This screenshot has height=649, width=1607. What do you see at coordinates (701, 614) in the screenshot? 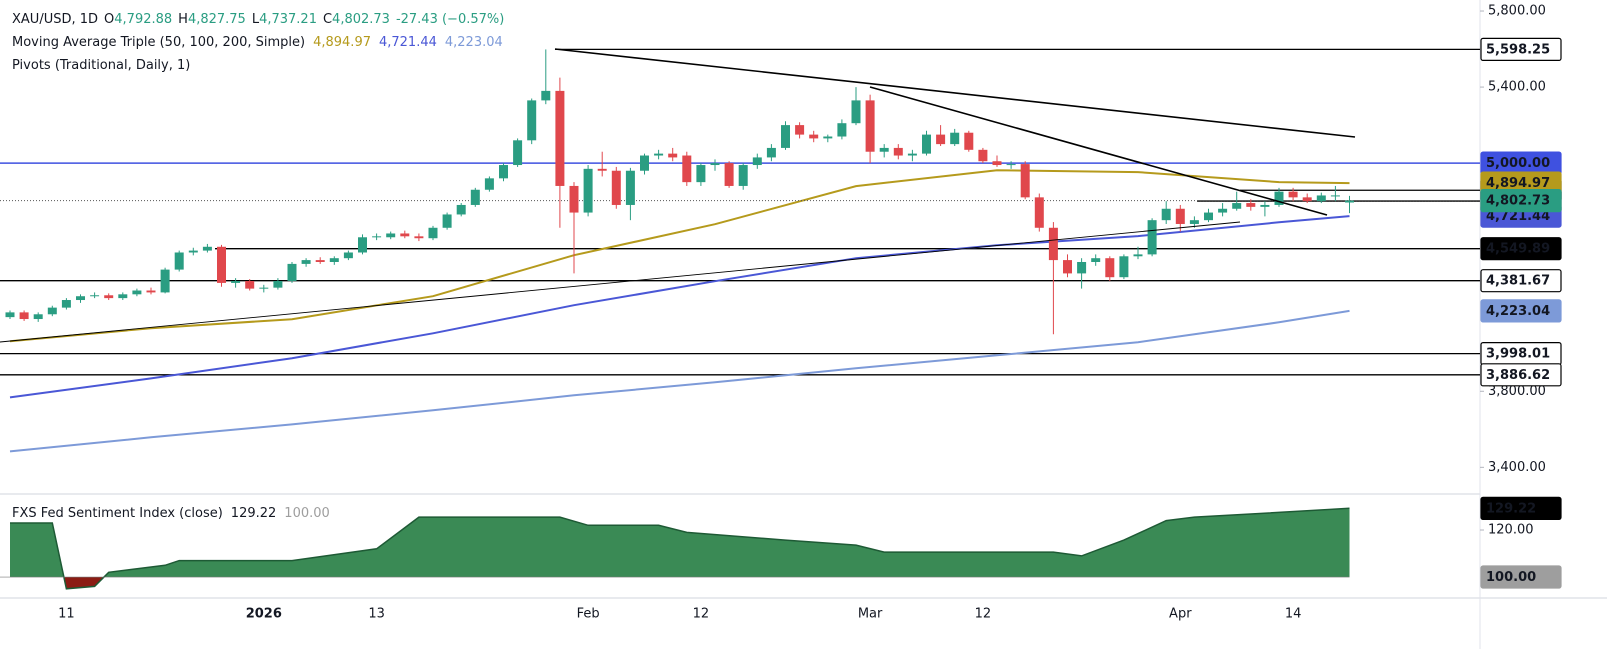
I see `x-tick-label: 12` at bounding box center [701, 614].